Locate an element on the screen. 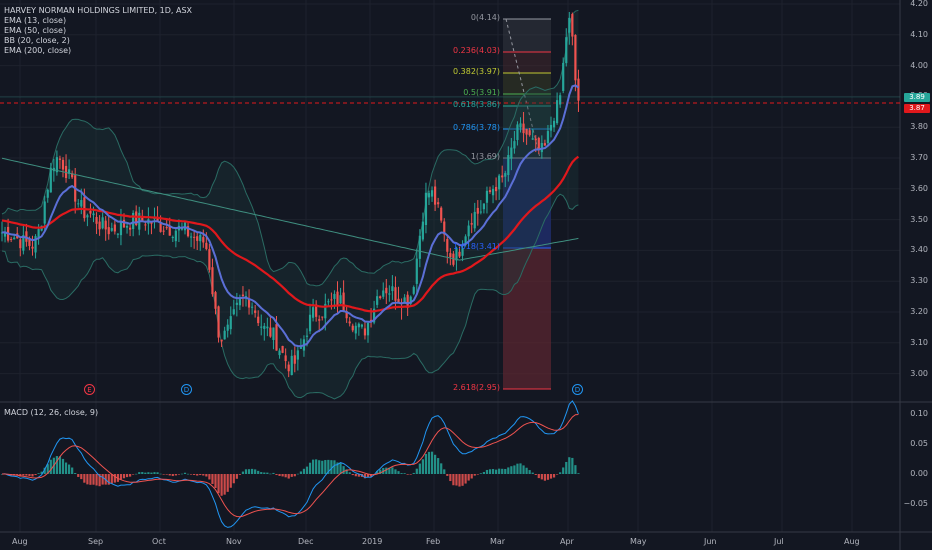 The height and width of the screenshot is (550, 932). price-tick: 3.40 is located at coordinates (919, 250).